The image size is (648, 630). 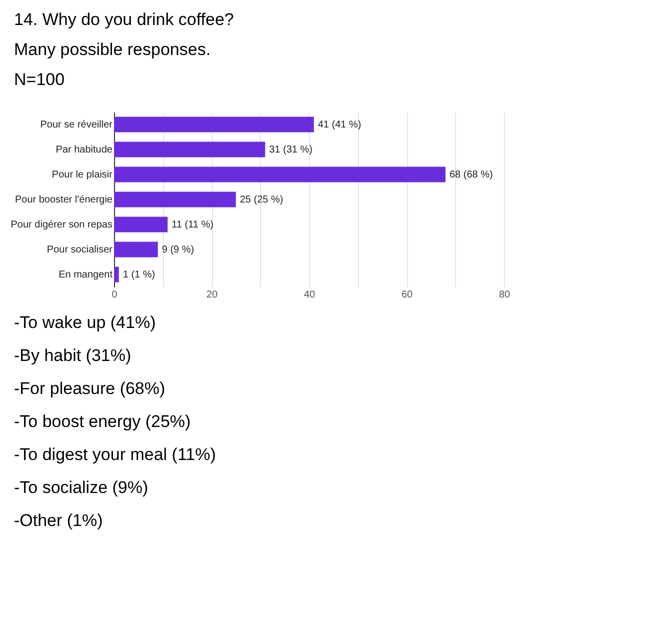 What do you see at coordinates (139, 275) in the screenshot?
I see `data-label: 1 (1 %)` at bounding box center [139, 275].